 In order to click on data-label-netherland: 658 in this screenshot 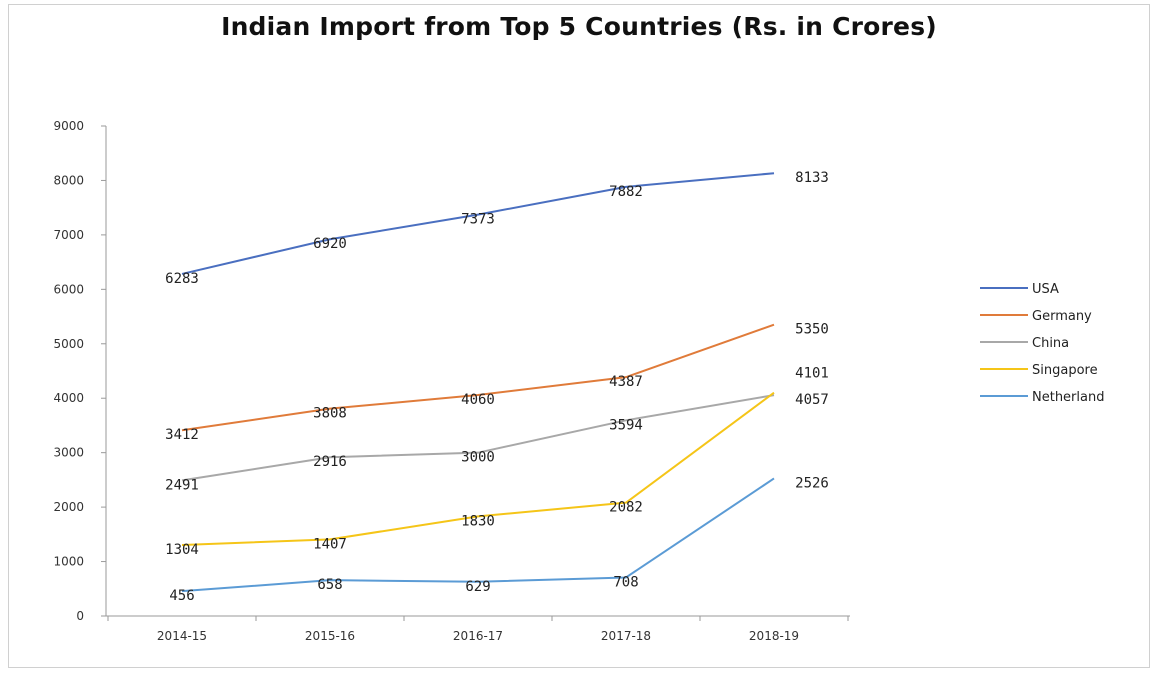, I will do `click(329, 585)`.